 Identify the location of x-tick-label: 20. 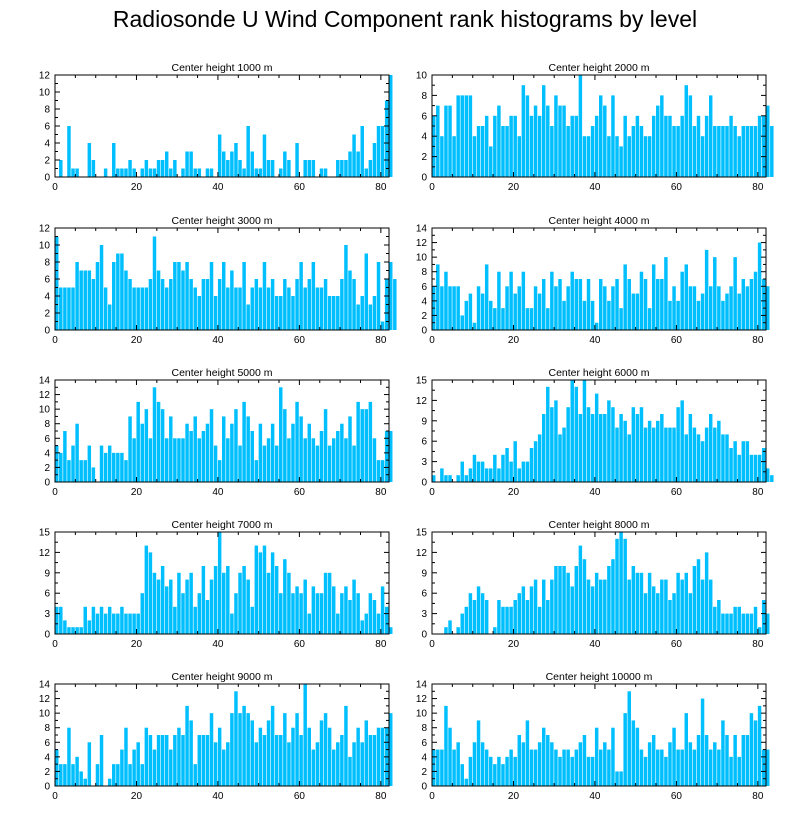
(137, 340).